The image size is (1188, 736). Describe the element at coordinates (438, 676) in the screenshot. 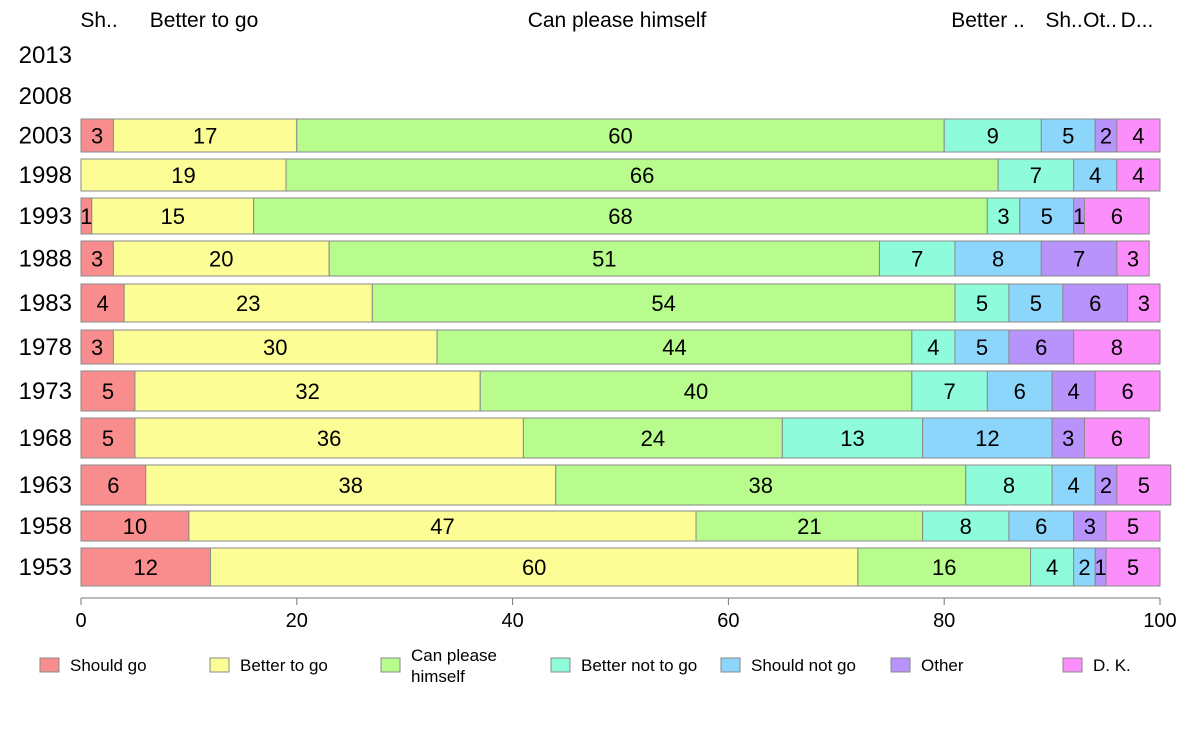

I see `legend-label-line: himself` at that location.